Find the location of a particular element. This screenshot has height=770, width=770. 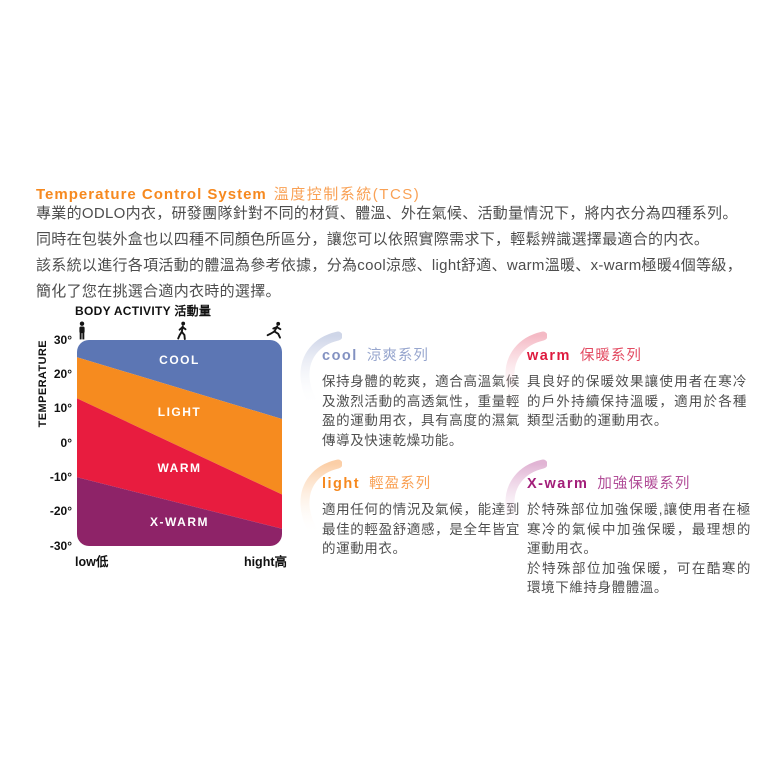

running-person-icon is located at coordinates (274, 330).